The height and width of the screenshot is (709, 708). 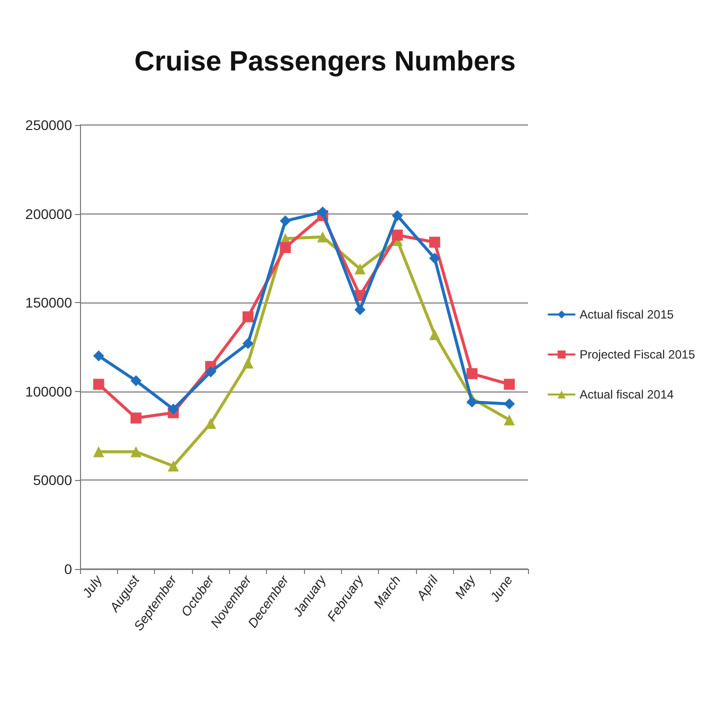 What do you see at coordinates (627, 395) in the screenshot?
I see `legend-label: Actual fiscal 2014` at bounding box center [627, 395].